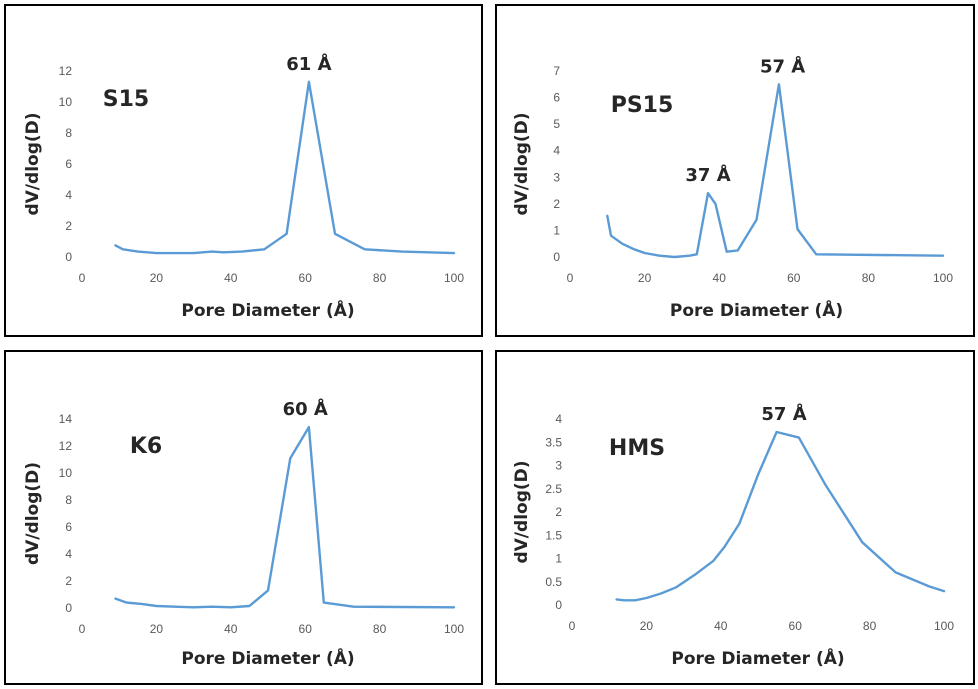  I want to click on y-tick-label: 3.5, so click(553, 442).